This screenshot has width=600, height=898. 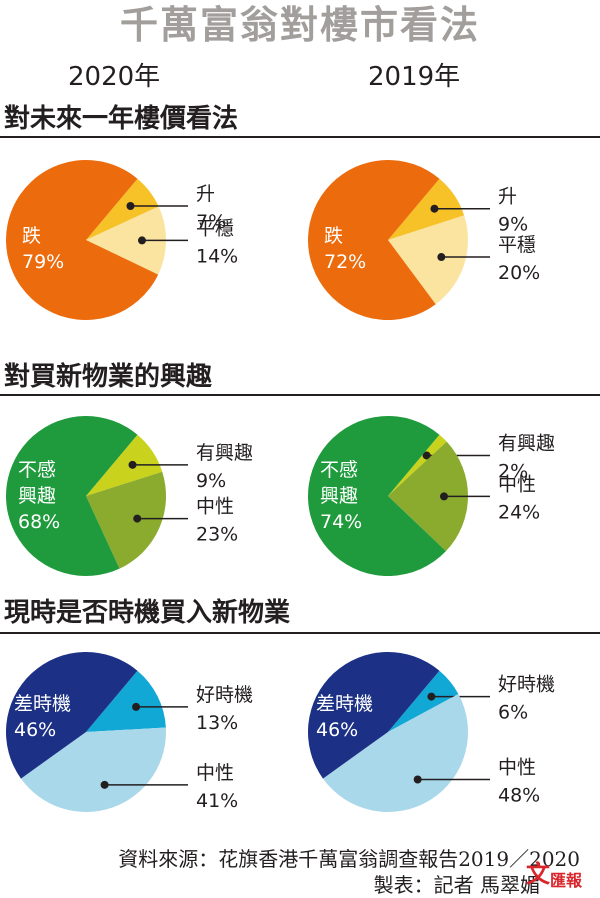 I want to click on slice-value: 68%, so click(x=39, y=522).